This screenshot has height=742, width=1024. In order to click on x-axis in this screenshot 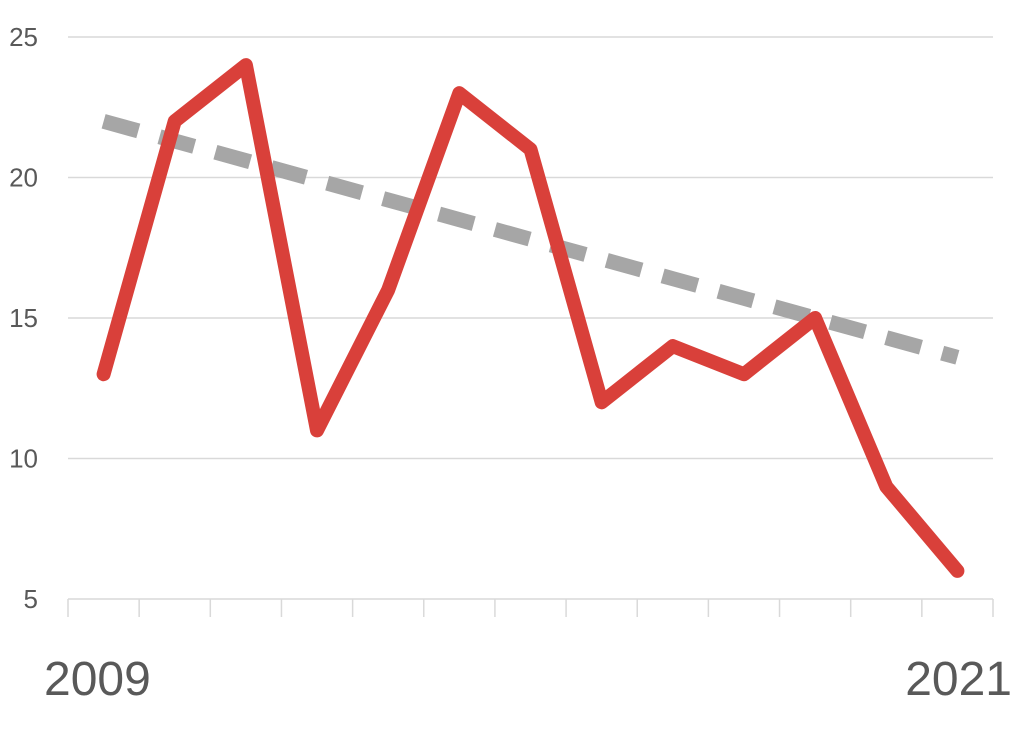, I will do `click(530, 607)`.